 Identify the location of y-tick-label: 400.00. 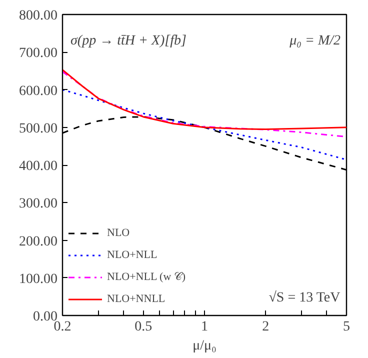
(38, 166).